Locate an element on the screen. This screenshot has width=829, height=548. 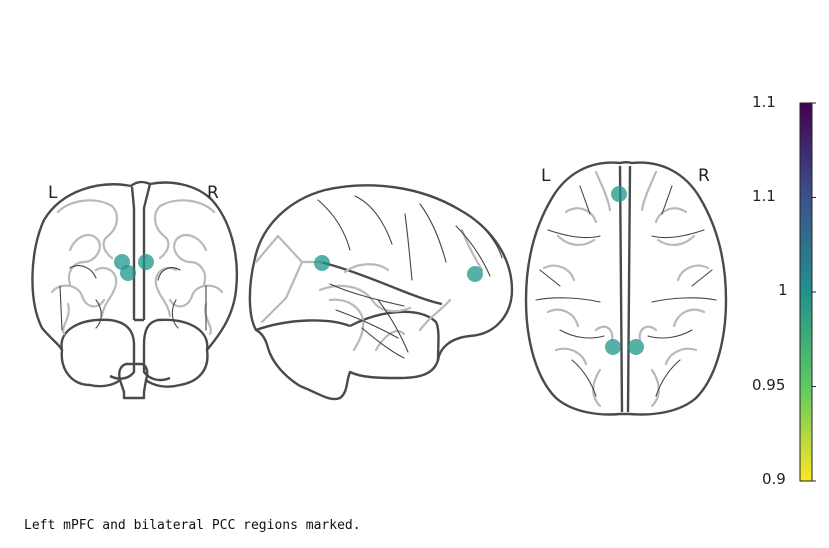
axial-dark-lines is located at coordinates (626, 291).